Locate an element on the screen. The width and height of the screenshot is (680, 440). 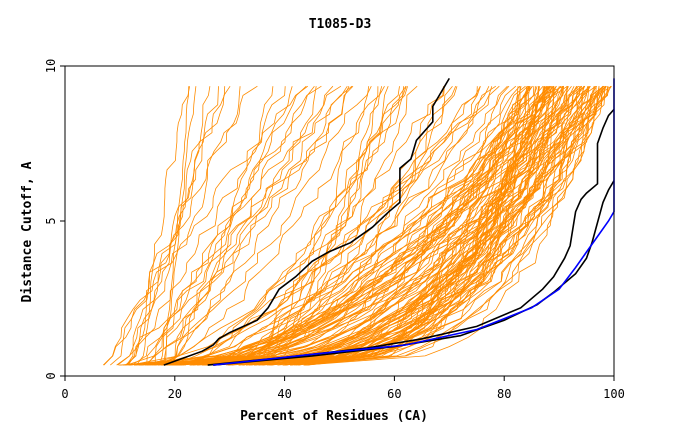
x-axis-label: Percent of Residues (CA) is located at coordinates (334, 416).